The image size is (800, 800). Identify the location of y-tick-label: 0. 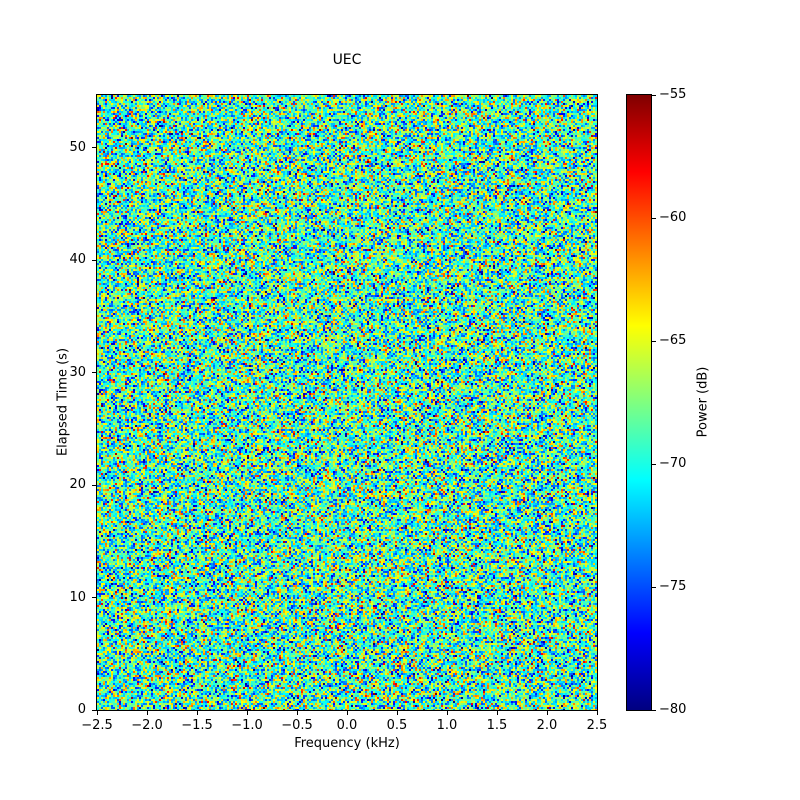
(81, 709).